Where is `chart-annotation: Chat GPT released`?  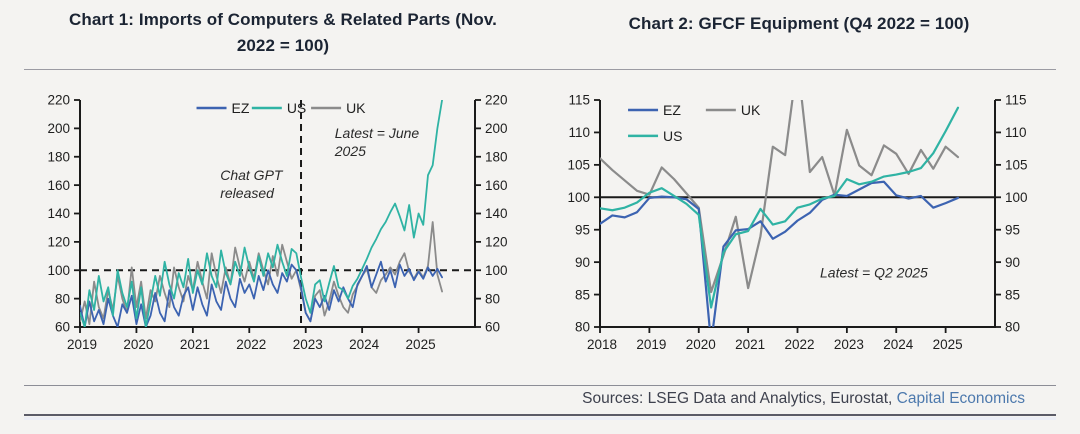 chart-annotation: Chat GPT released is located at coordinates (252, 184).